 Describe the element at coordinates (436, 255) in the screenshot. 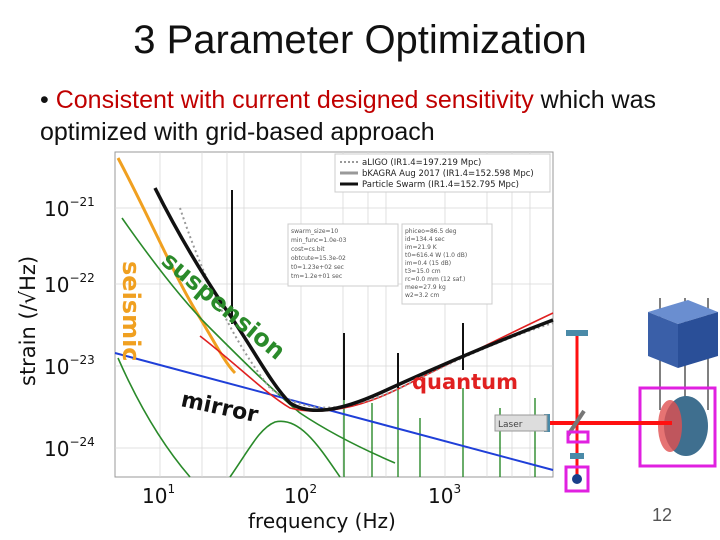

I see `svg-text: t0=616.4 W (1.0 dB)` at that location.